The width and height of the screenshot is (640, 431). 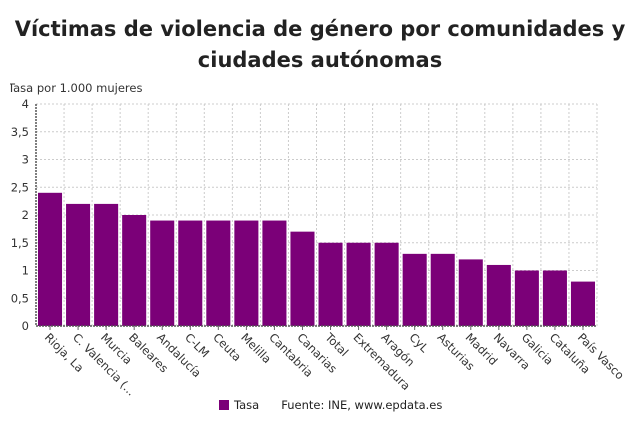 What do you see at coordinates (25, 160) in the screenshot?
I see `y-tick-label: 3` at bounding box center [25, 160].